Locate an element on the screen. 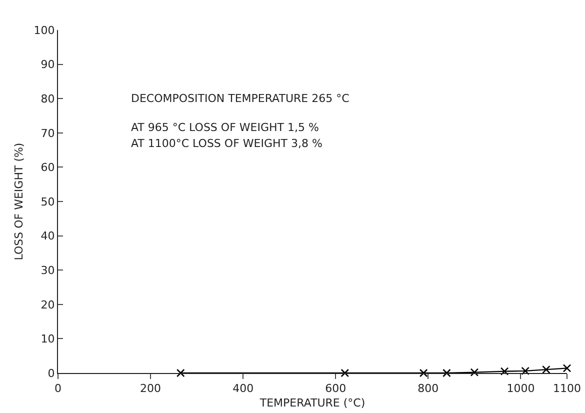 The image size is (585, 413). y-tick-label: 90 is located at coordinates (47, 65).